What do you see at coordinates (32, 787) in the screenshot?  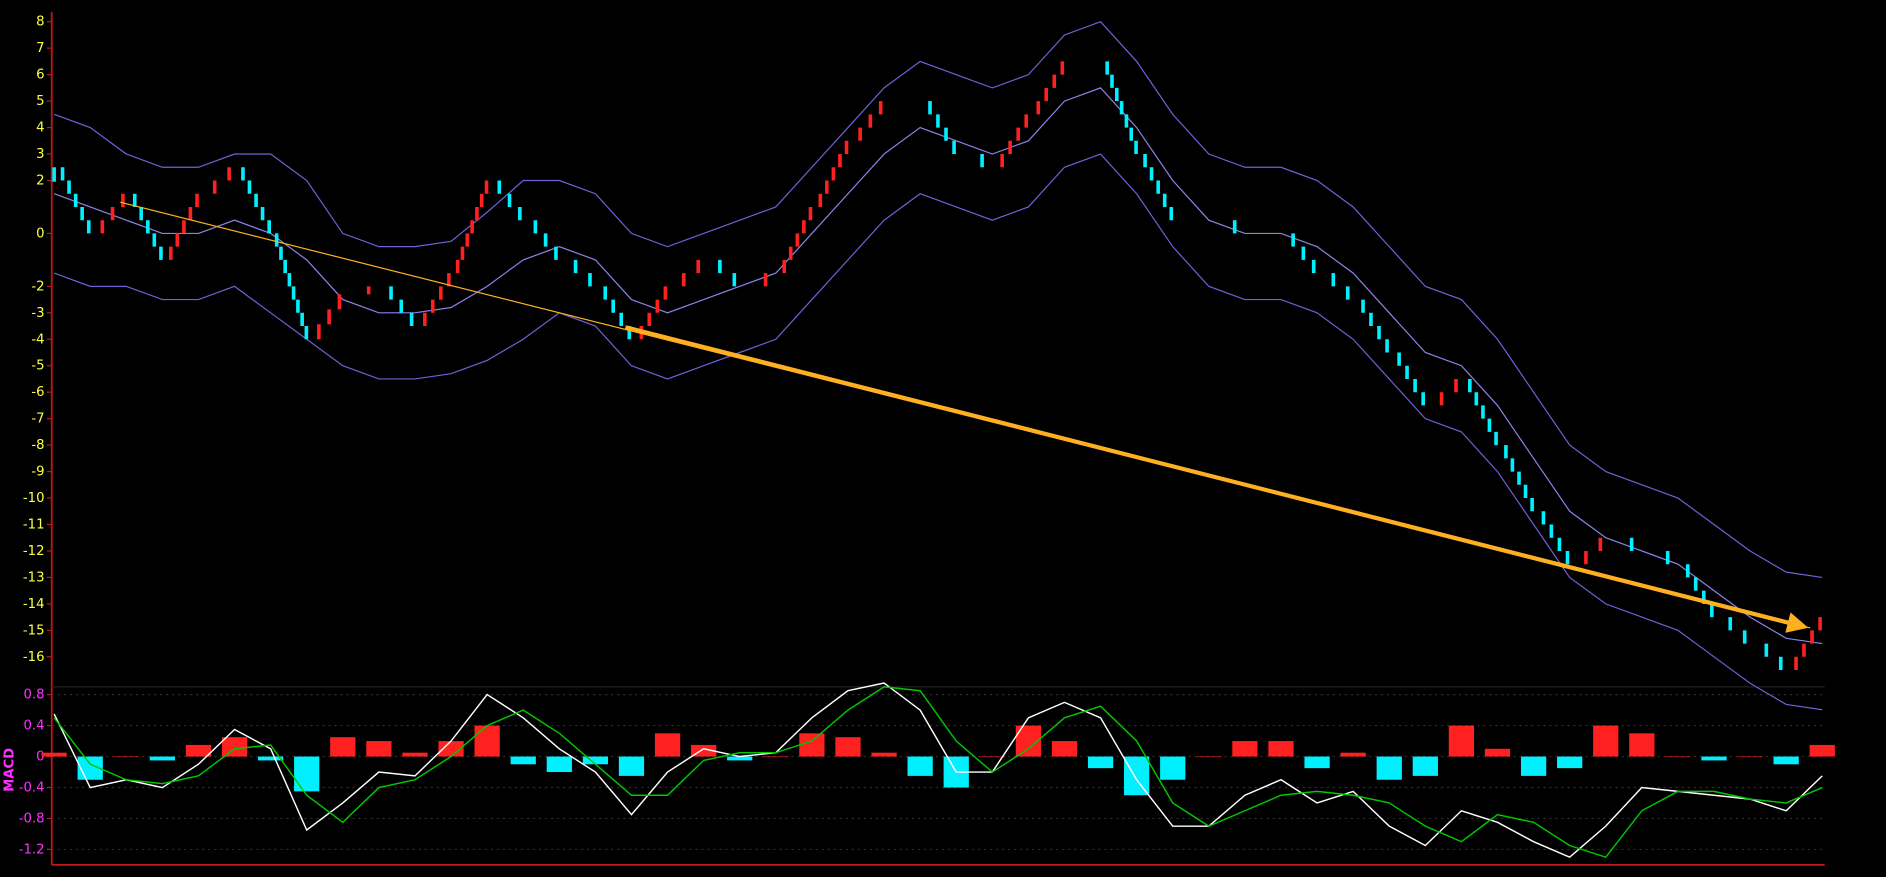 I see `y-tick-label: -0.4` at bounding box center [32, 787].